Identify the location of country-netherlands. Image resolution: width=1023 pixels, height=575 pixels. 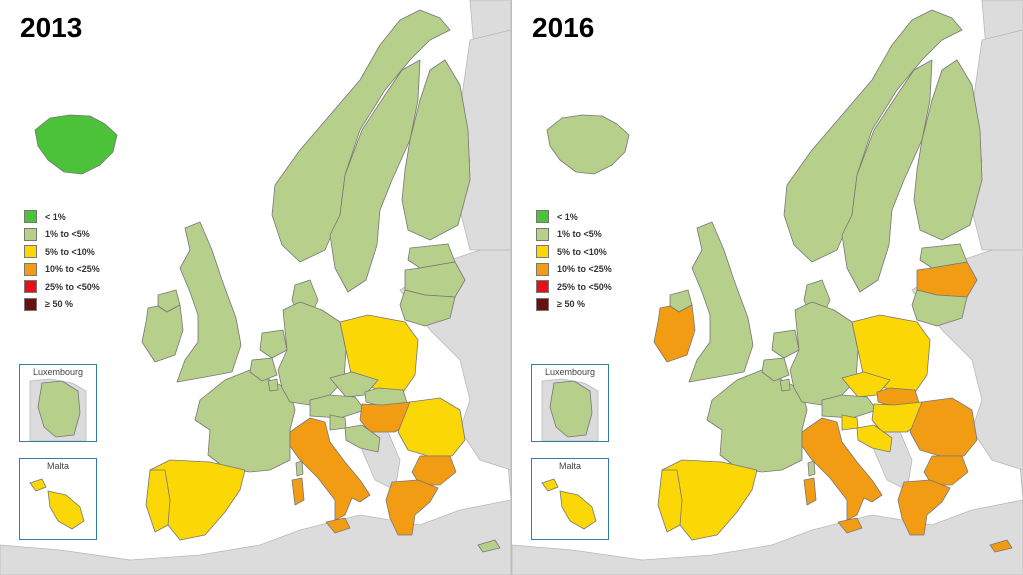
(273, 344).